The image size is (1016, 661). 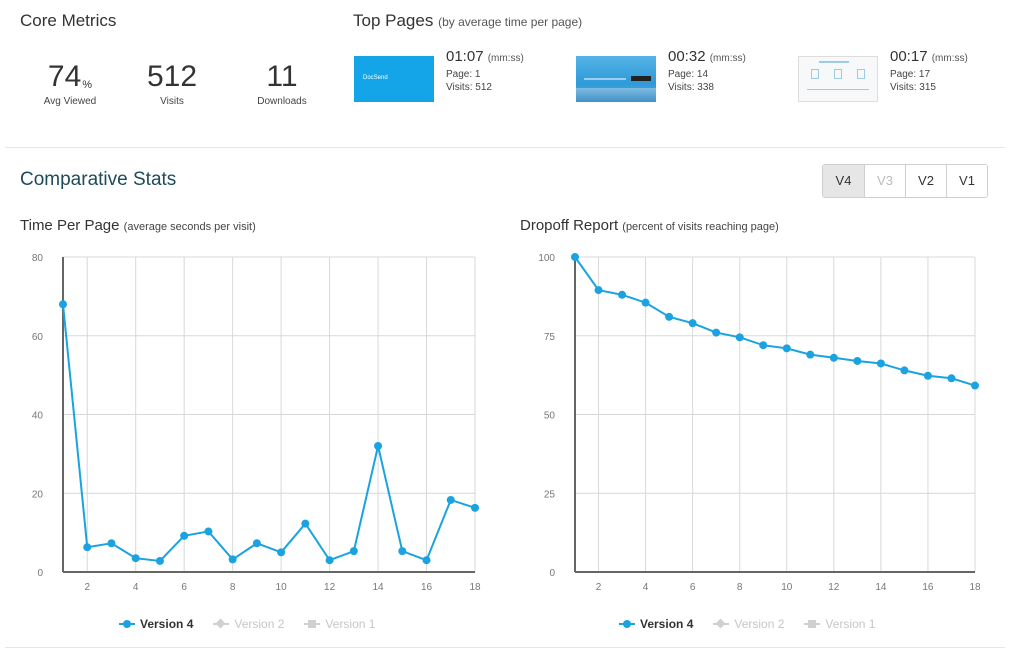 I want to click on top-page-time: 01:07, so click(x=465, y=56).